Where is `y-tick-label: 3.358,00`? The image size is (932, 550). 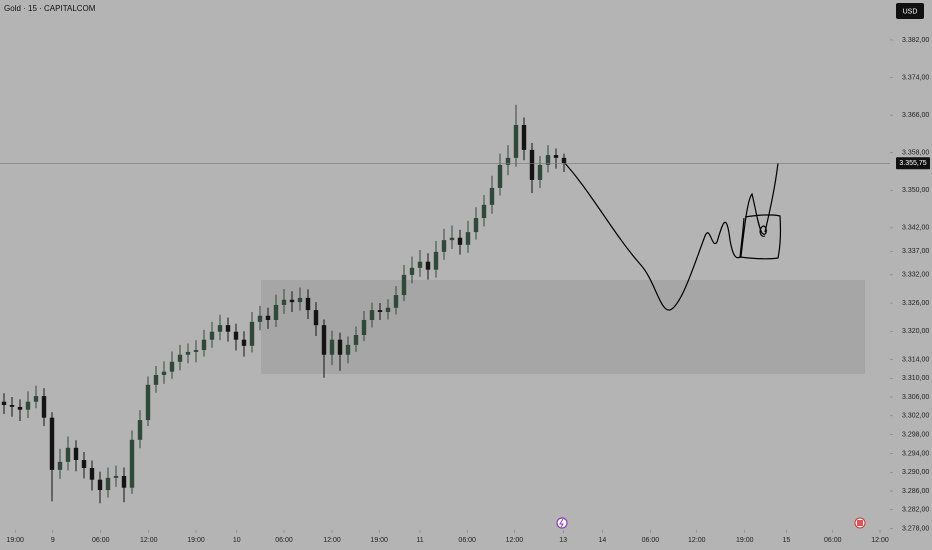 y-tick-label: 3.358,00 is located at coordinates (915, 153).